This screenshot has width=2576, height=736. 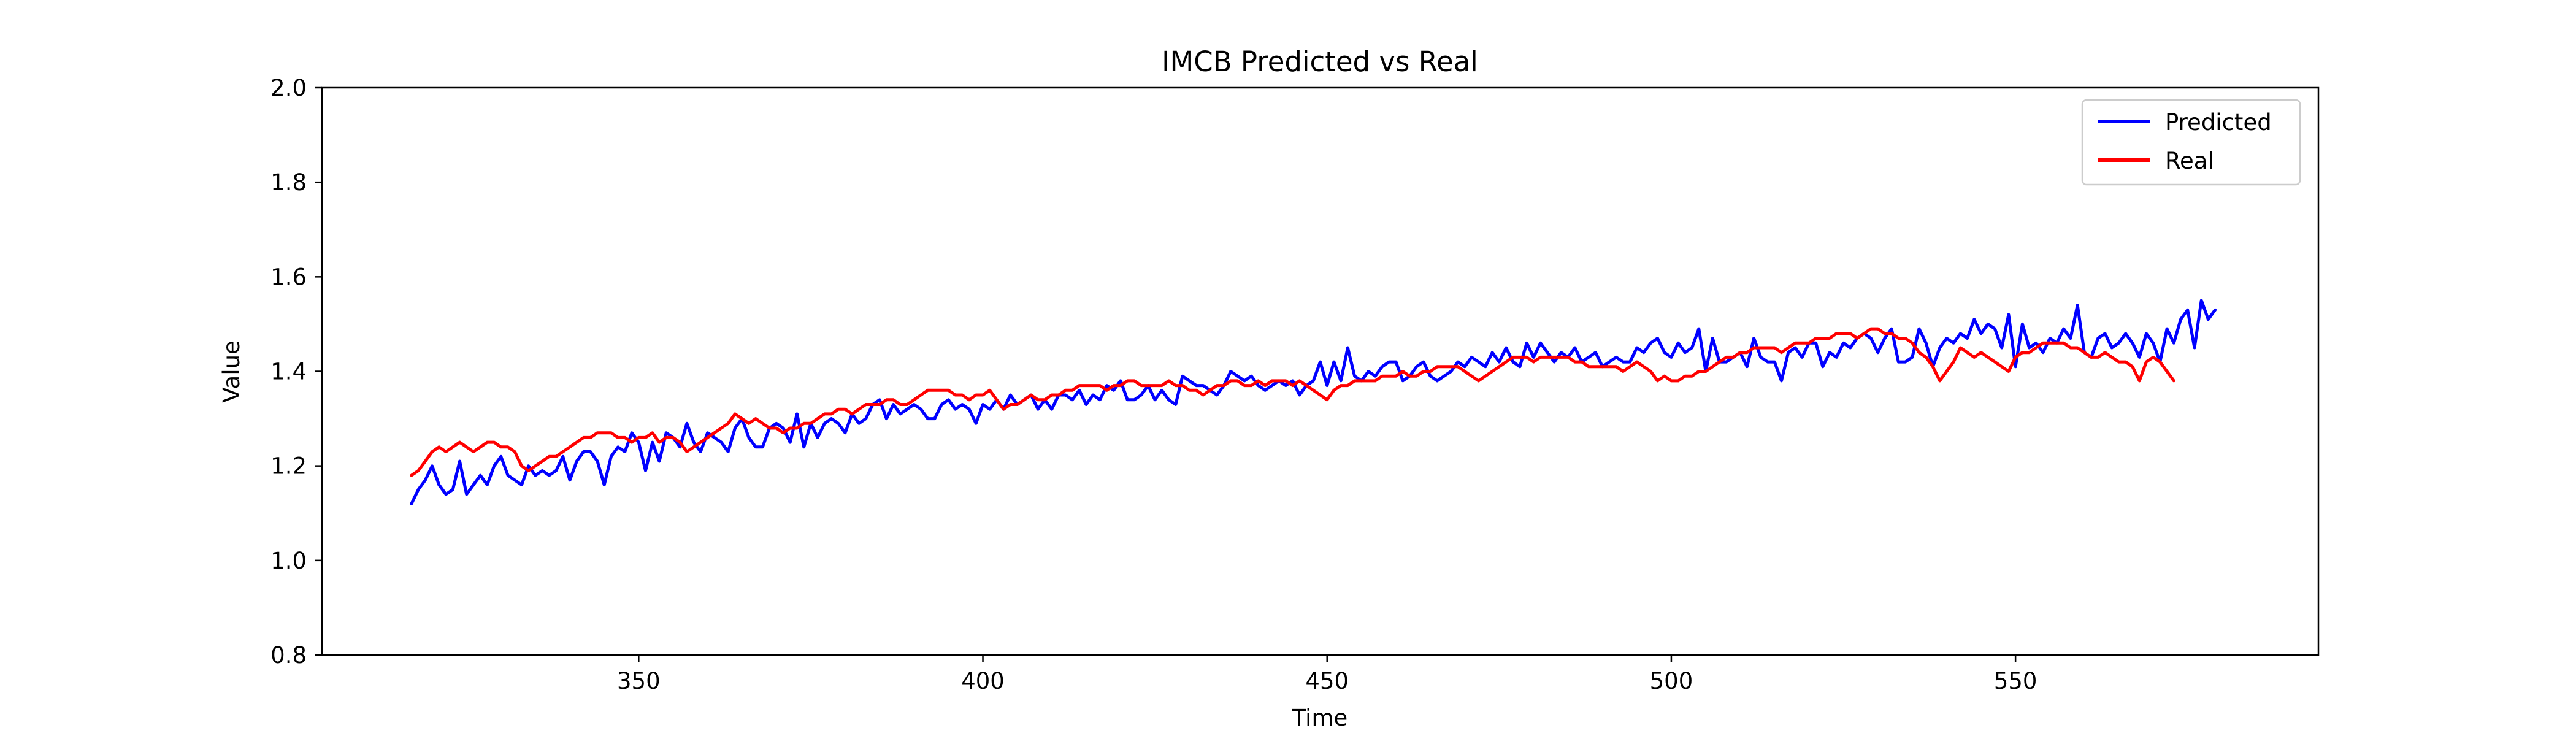 What do you see at coordinates (288, 372) in the screenshot?
I see `y-tick-label: 1.4` at bounding box center [288, 372].